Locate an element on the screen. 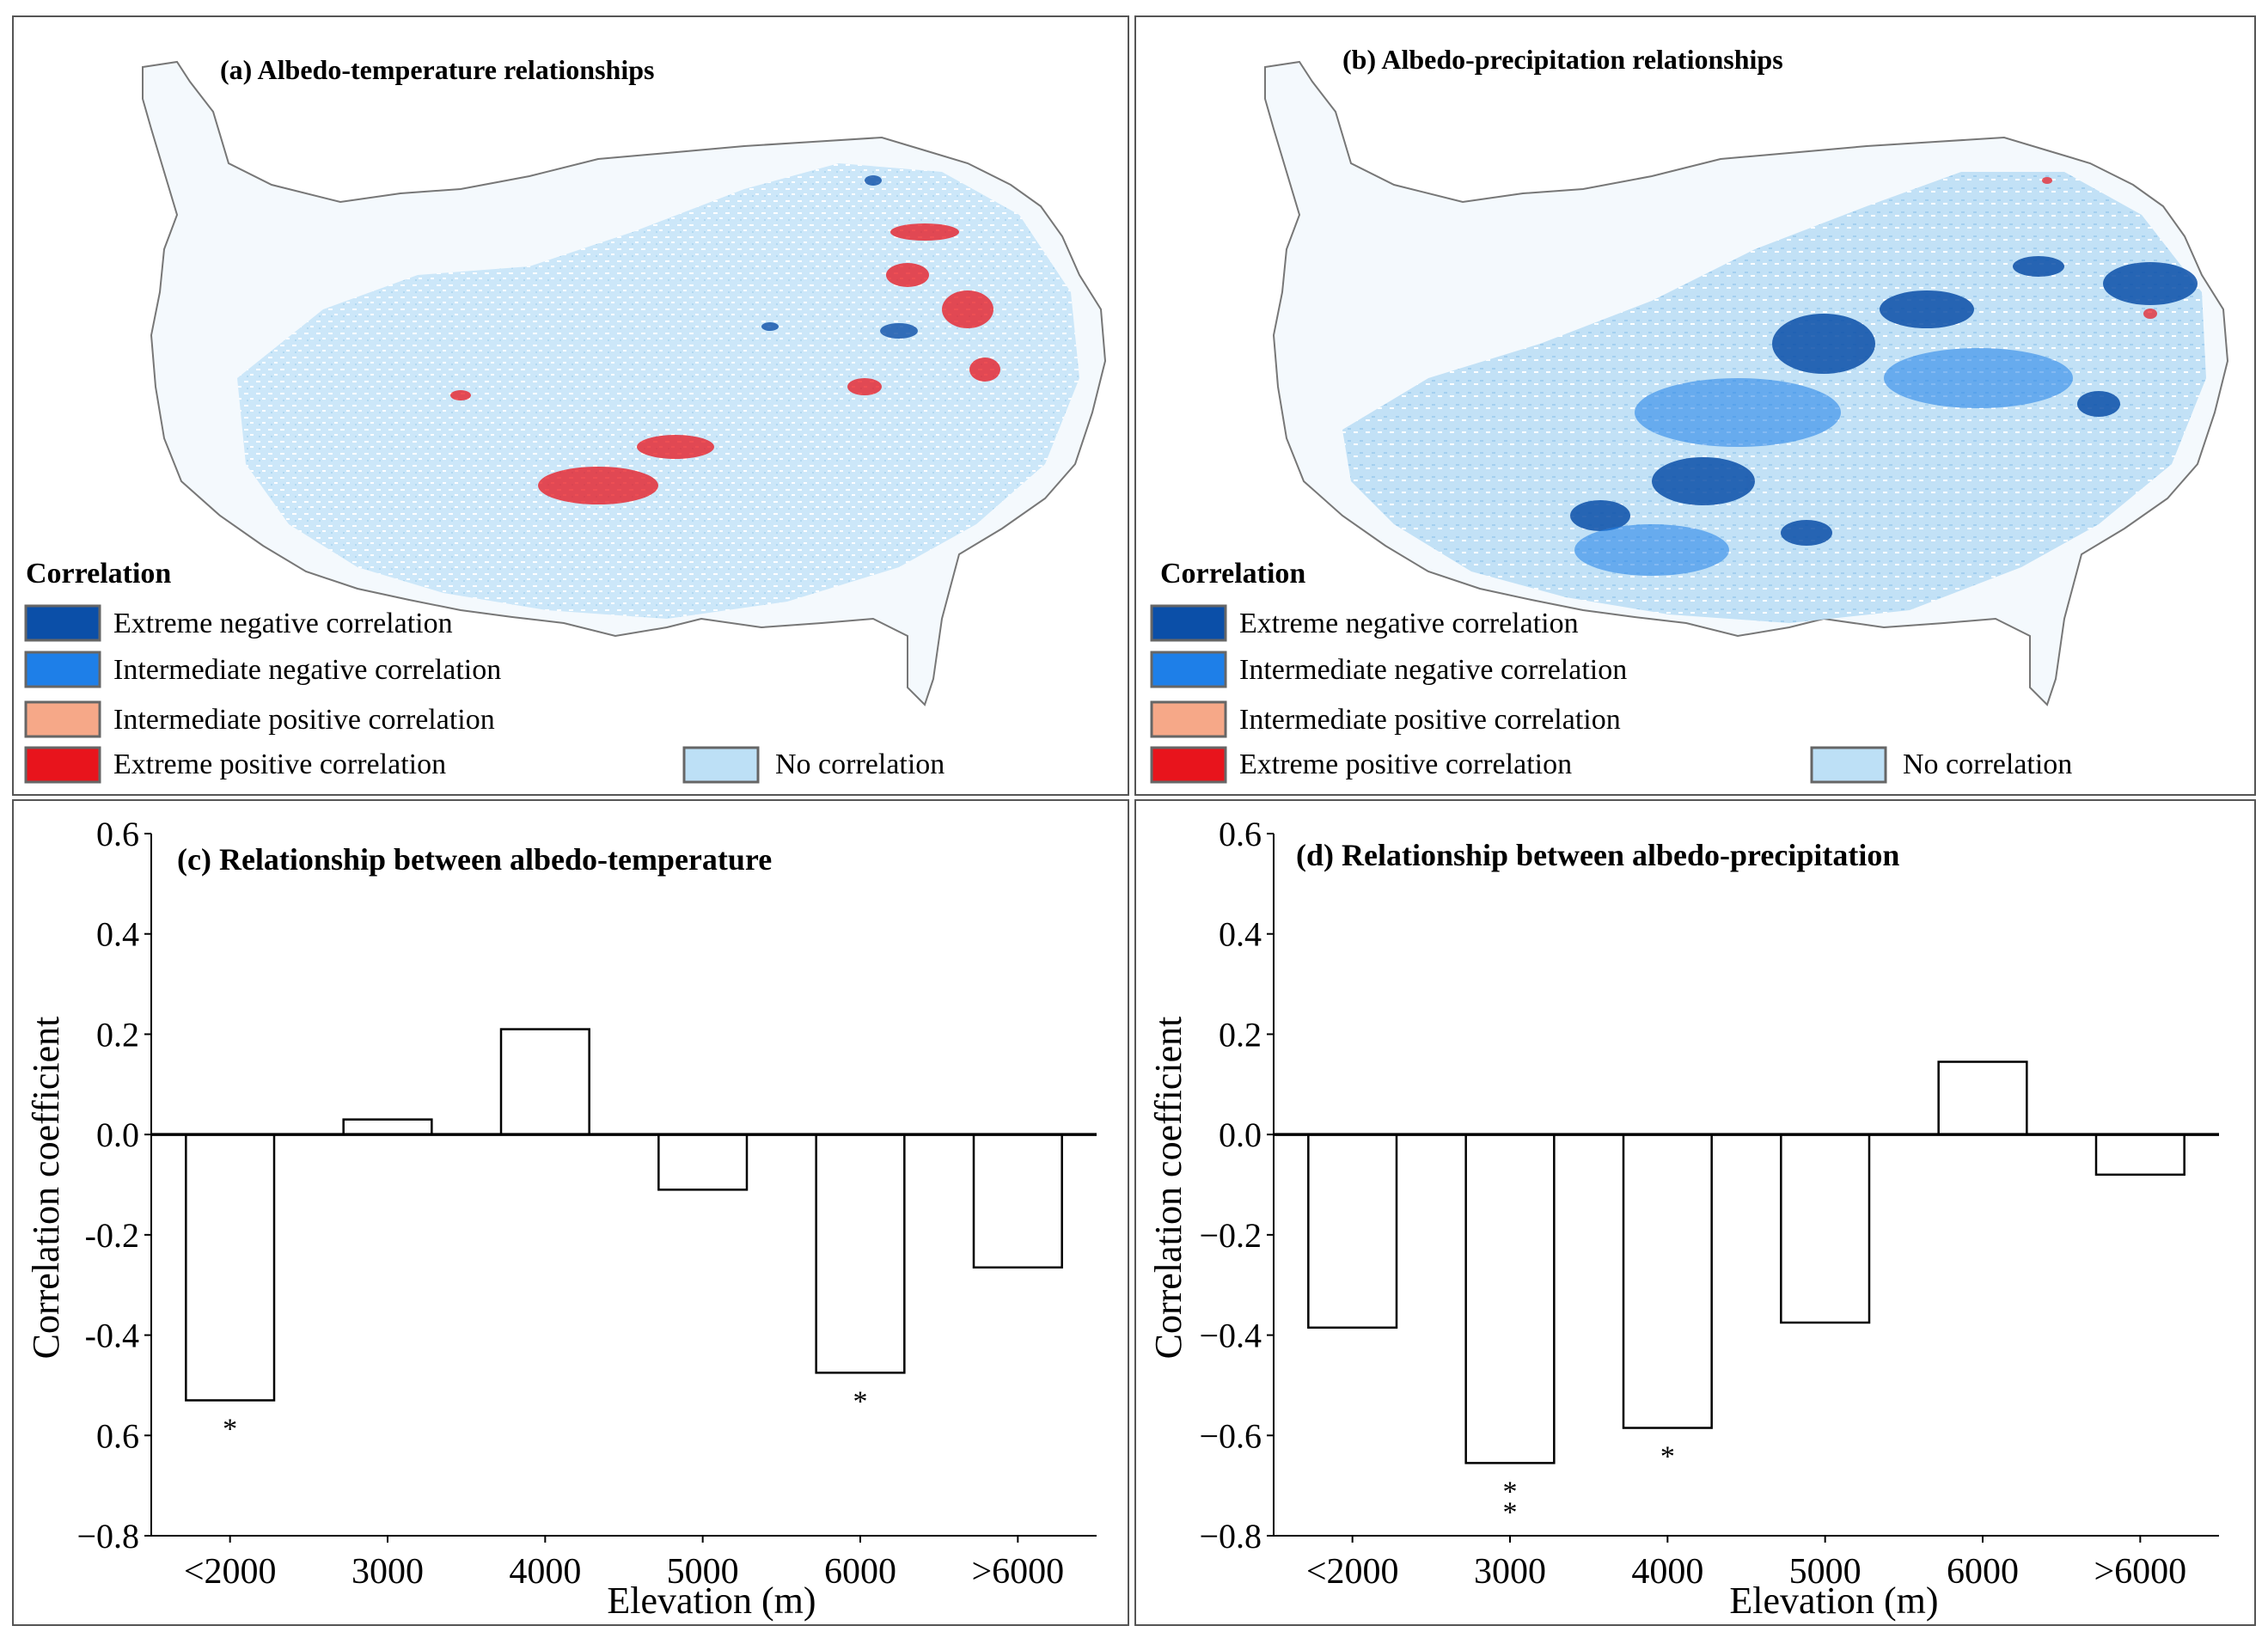 The width and height of the screenshot is (2268, 1638). map-a-legend-title: Correlation is located at coordinates (98, 574).